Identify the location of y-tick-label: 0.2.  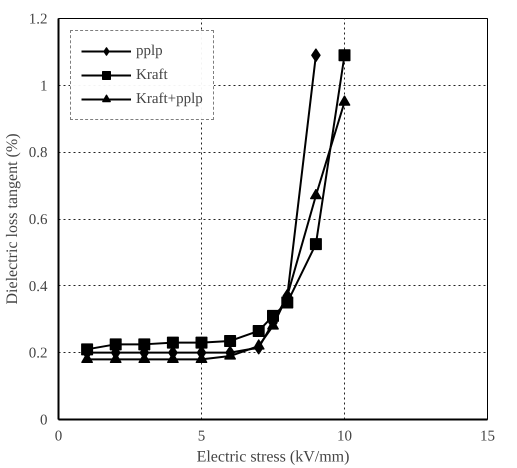
(38, 354).